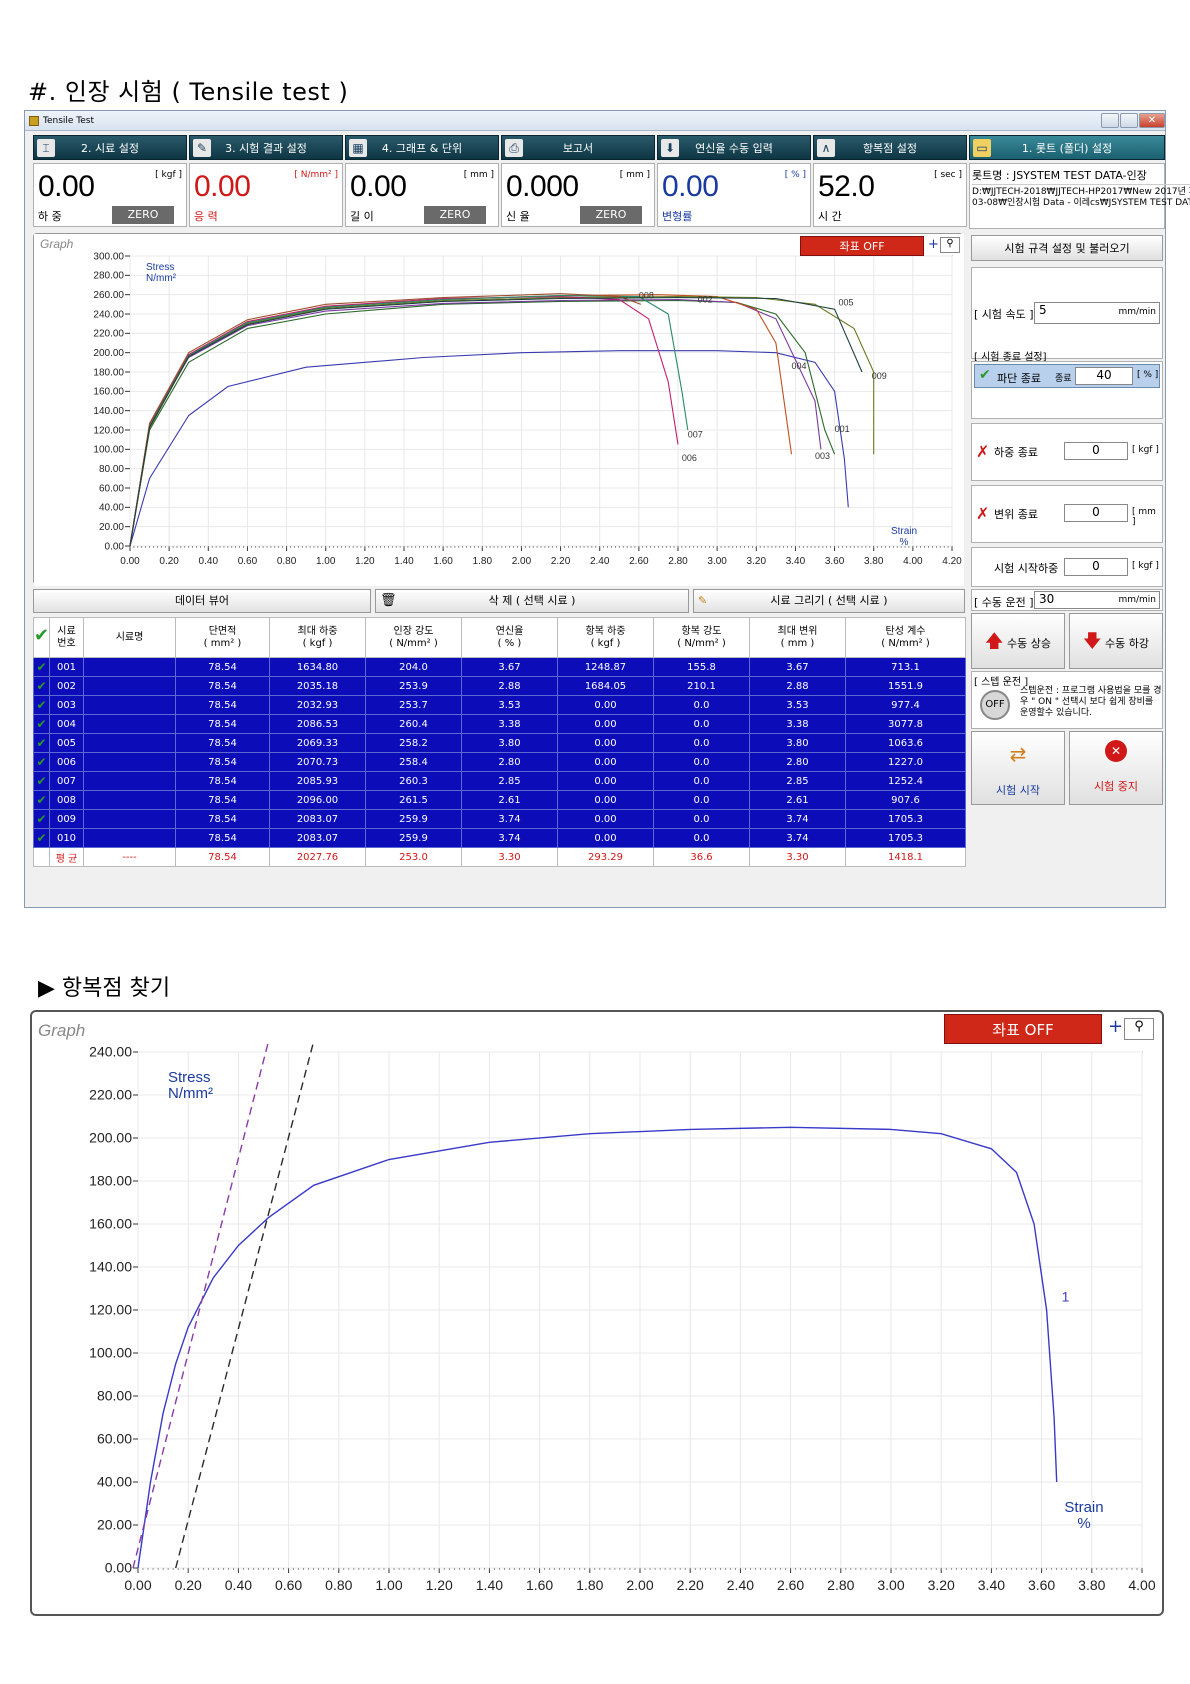 This screenshot has width=1190, height=1684. What do you see at coordinates (874, 561) in the screenshot?
I see `x-tick-label: 3.80` at bounding box center [874, 561].